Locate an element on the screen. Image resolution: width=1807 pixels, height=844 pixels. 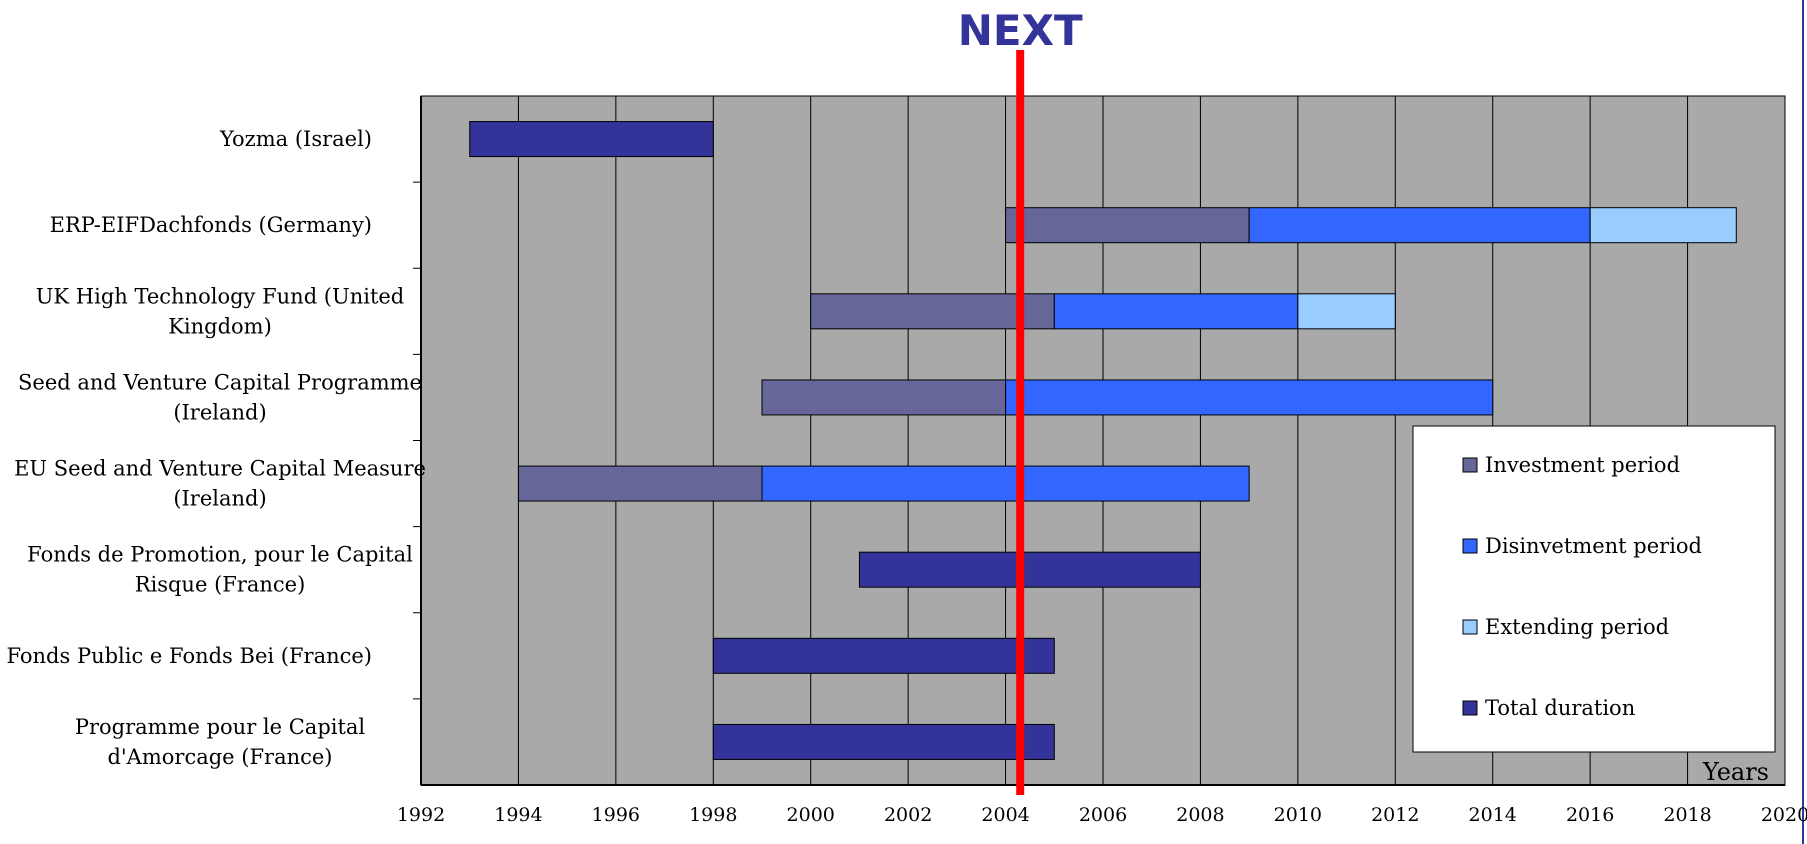
x-tick-label: 2006 is located at coordinates (1103, 815).